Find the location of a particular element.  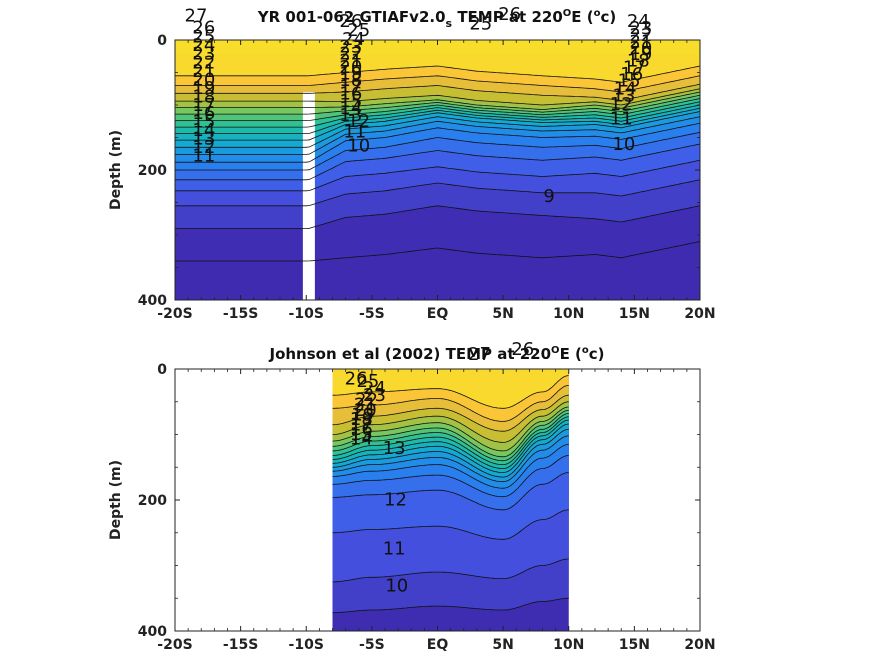

bottom-y-tick-label: 400 is located at coordinates (152, 632).